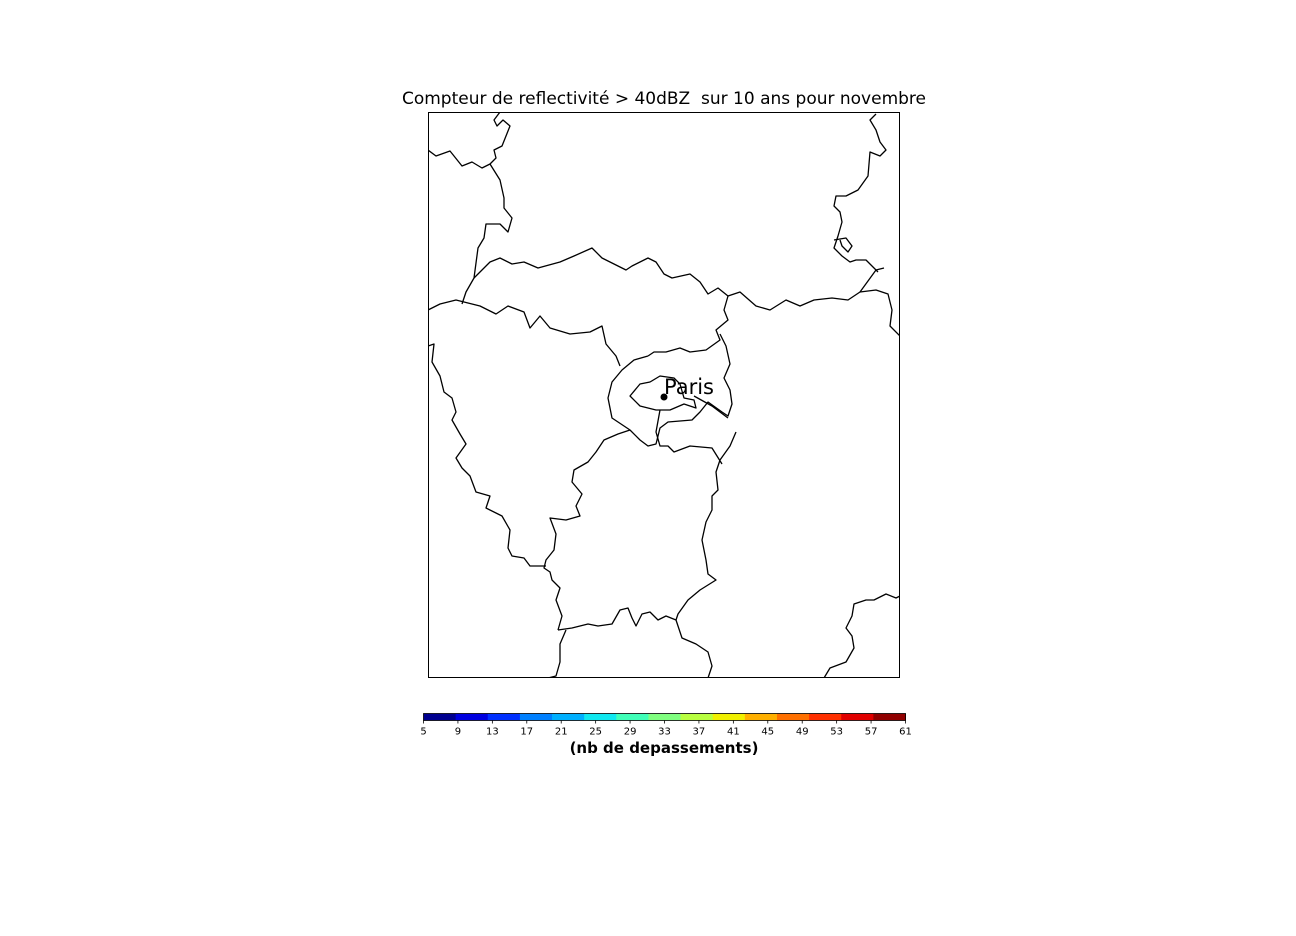  What do you see at coordinates (802, 732) in the screenshot?
I see `colorbar-tick-label: 49` at bounding box center [802, 732].